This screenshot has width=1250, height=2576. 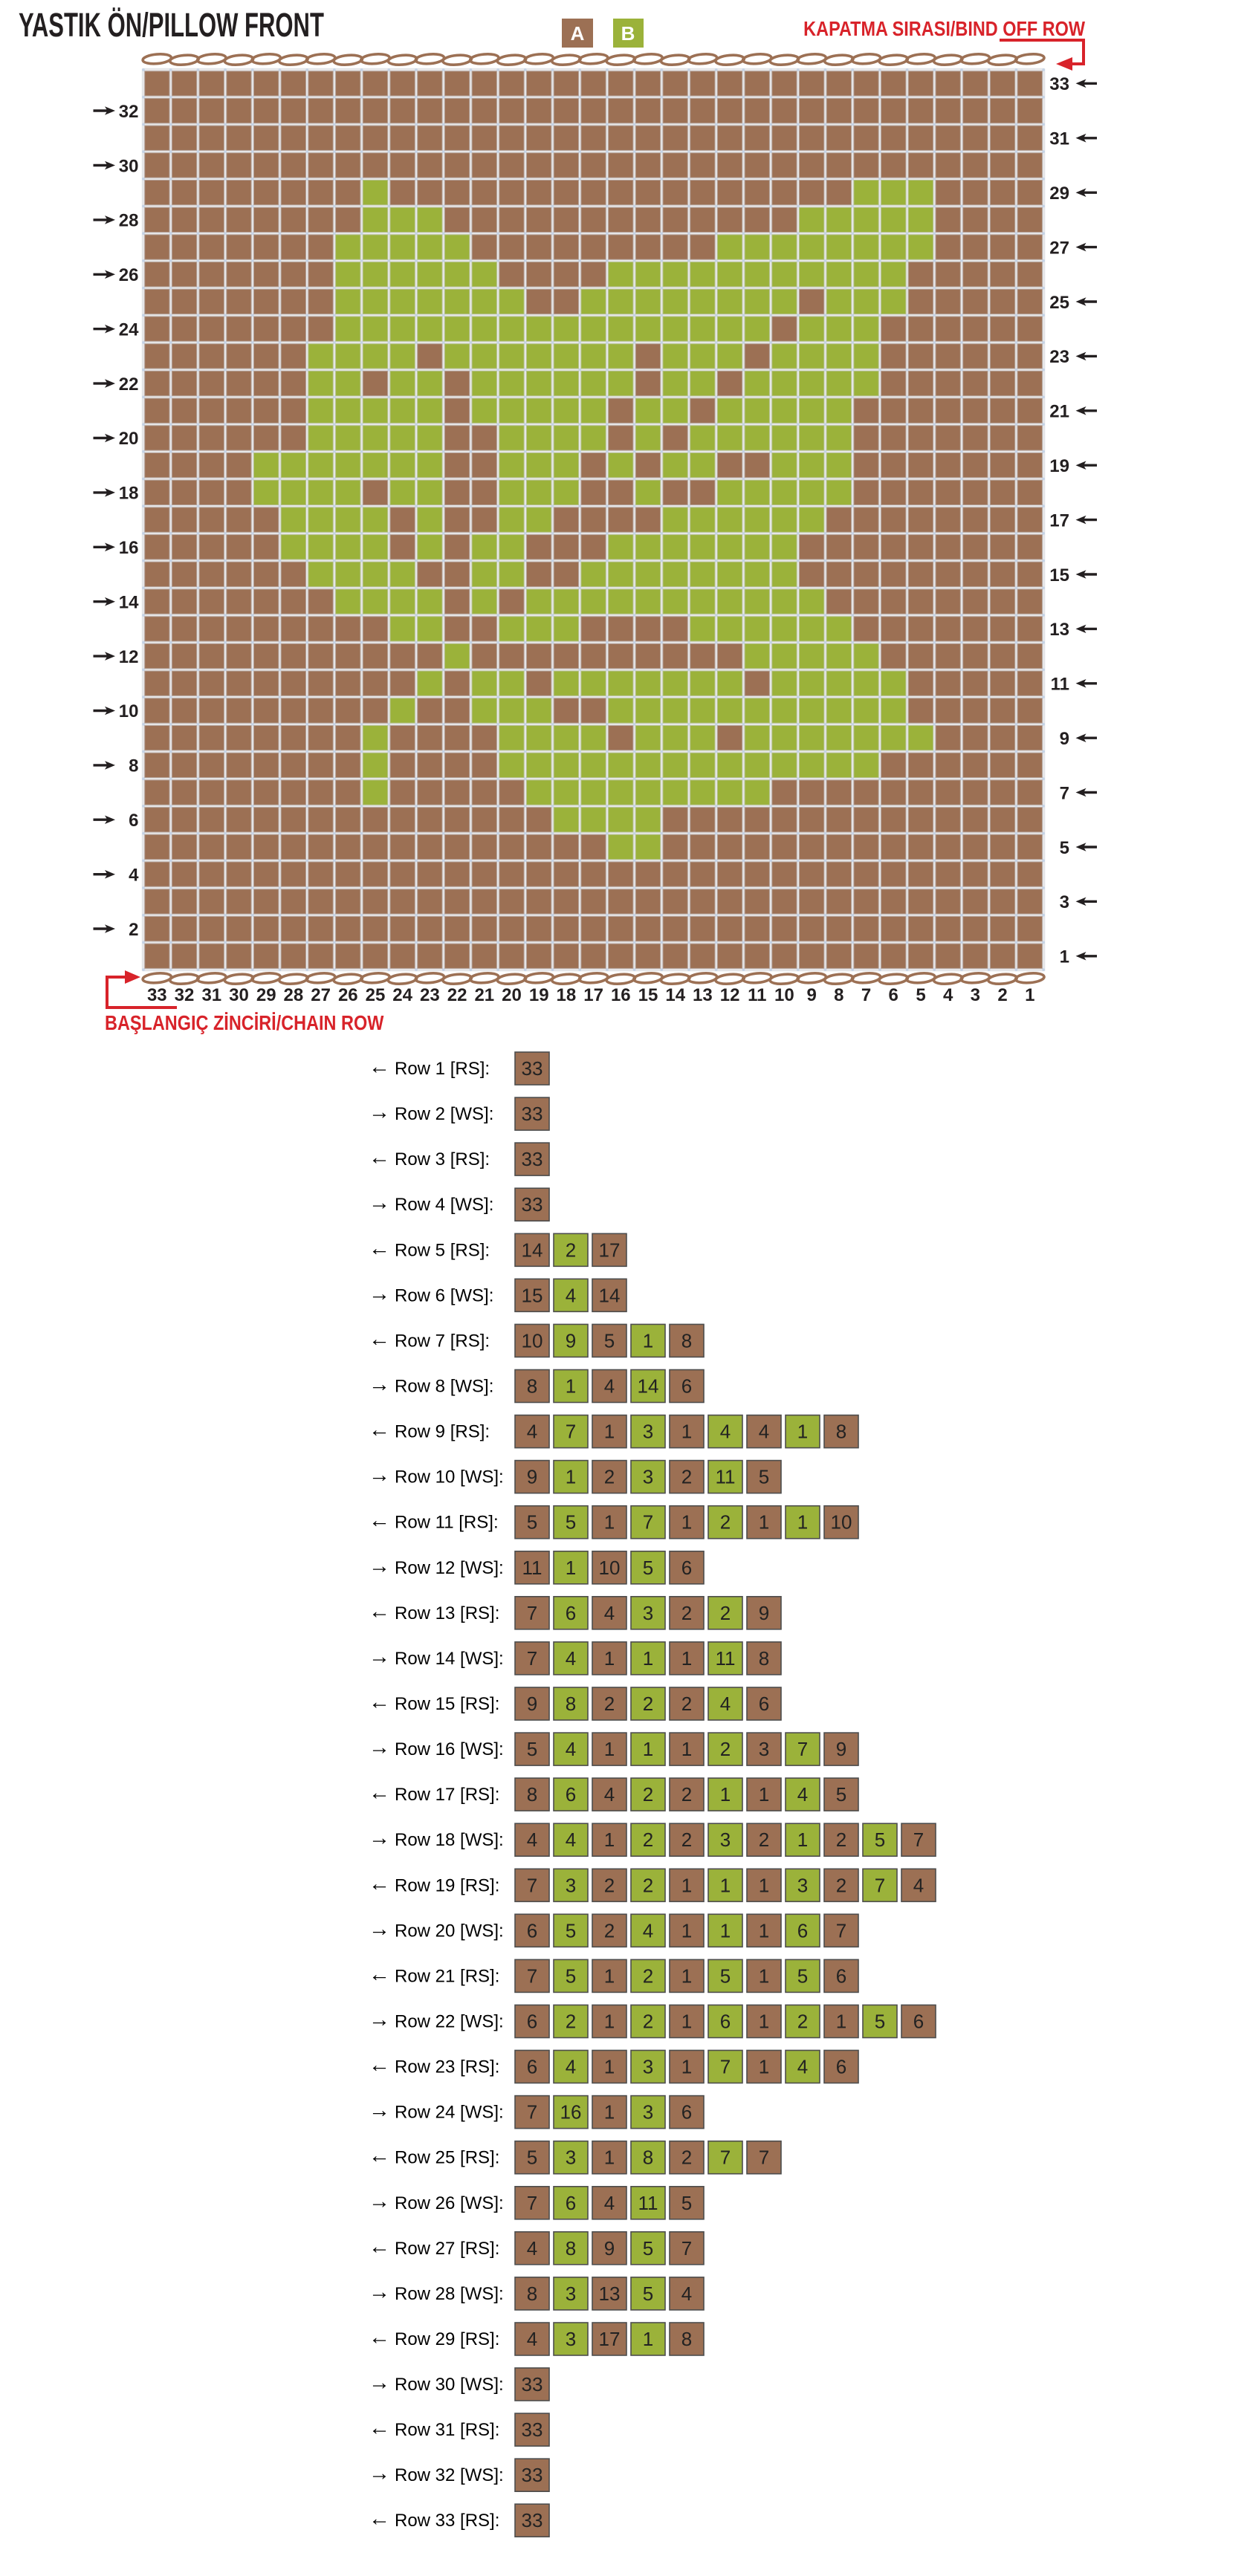 I want to click on svg-text: Row 11 [RS]:, so click(x=447, y=1523).